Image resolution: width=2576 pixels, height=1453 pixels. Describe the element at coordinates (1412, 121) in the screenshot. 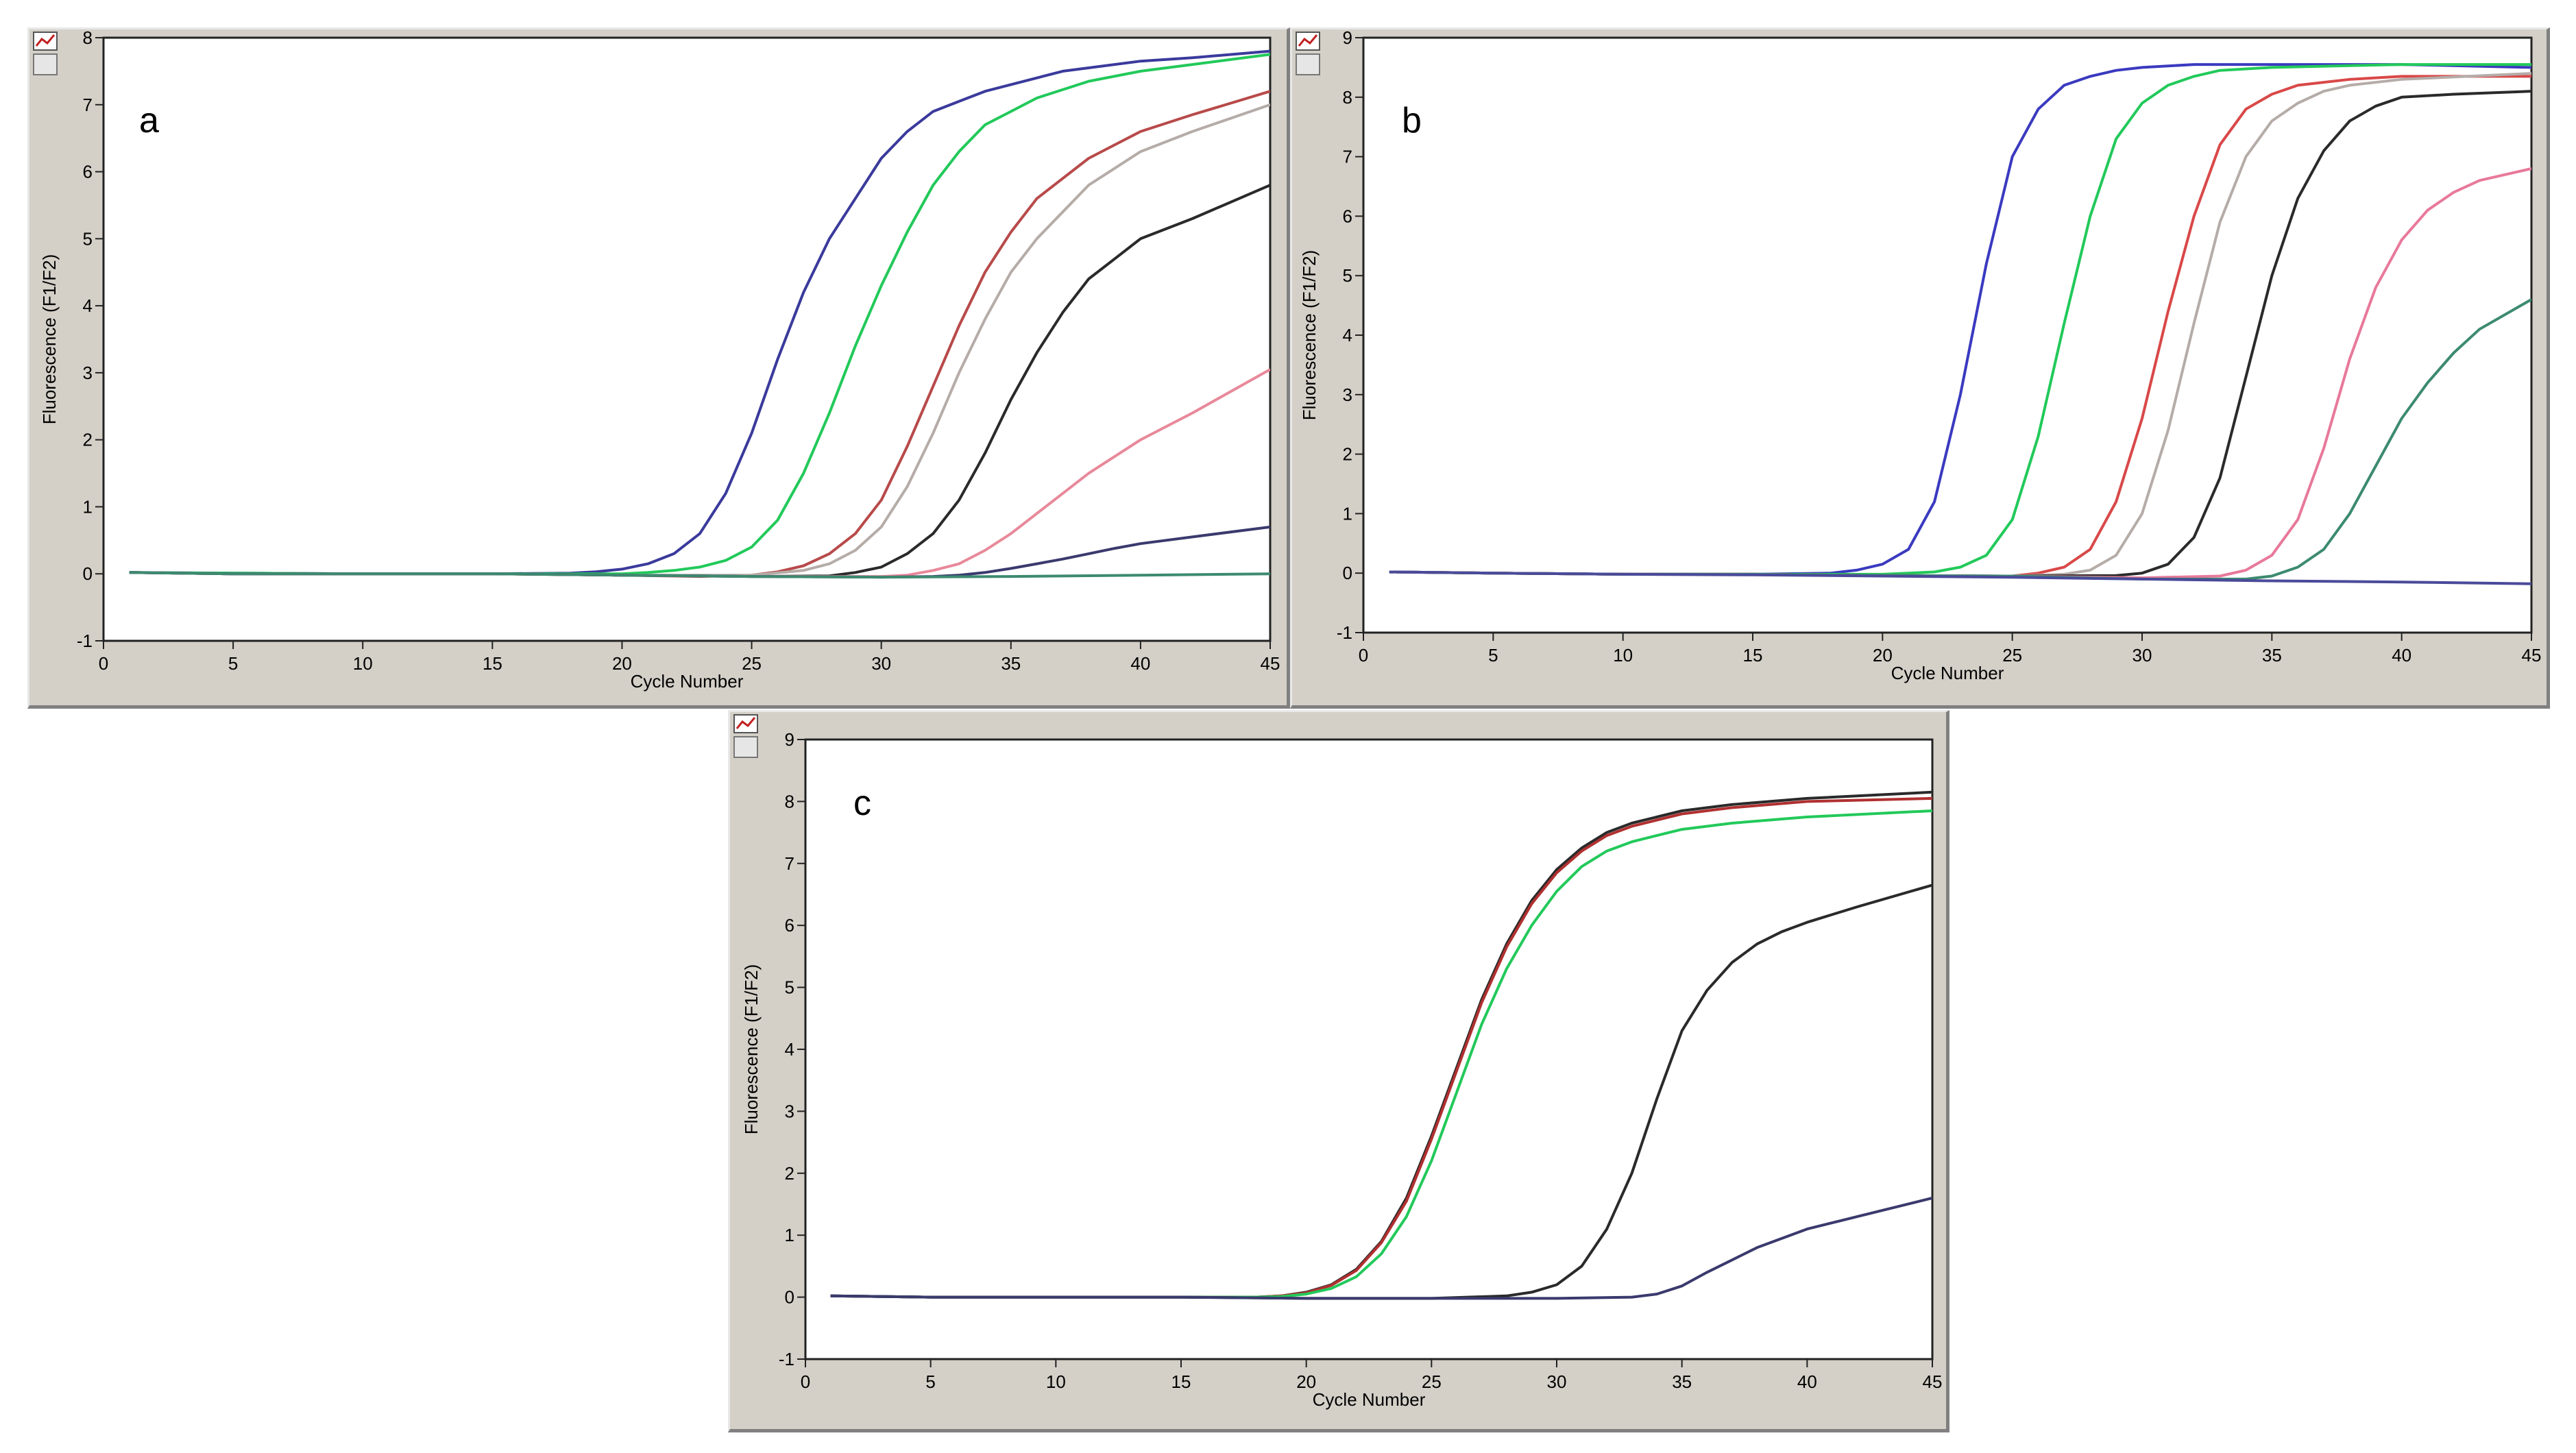

I see `panel-label: b` at that location.